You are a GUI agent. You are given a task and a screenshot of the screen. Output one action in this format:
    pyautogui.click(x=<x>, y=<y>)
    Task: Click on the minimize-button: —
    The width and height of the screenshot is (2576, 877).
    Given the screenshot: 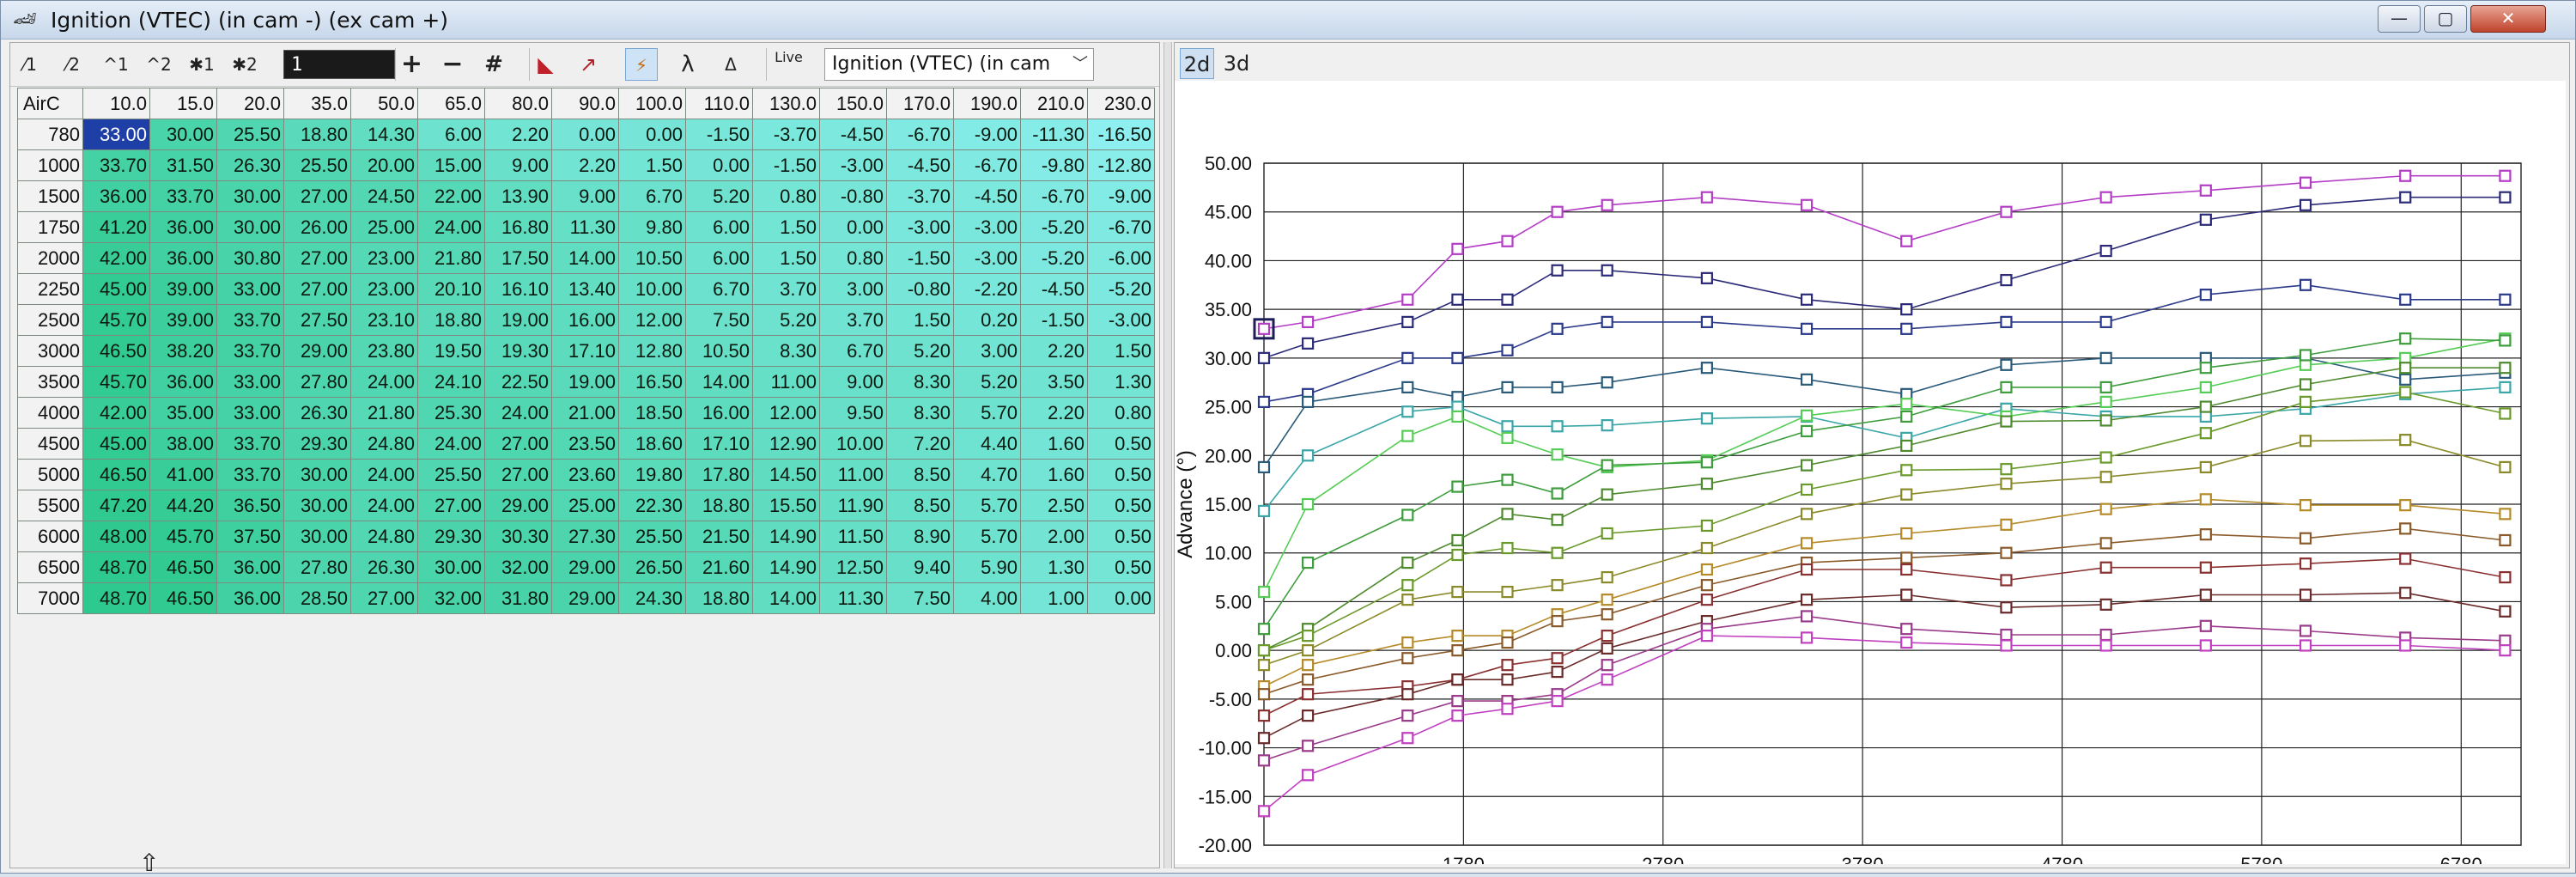 What is the action you would take?
    pyautogui.click(x=2399, y=19)
    